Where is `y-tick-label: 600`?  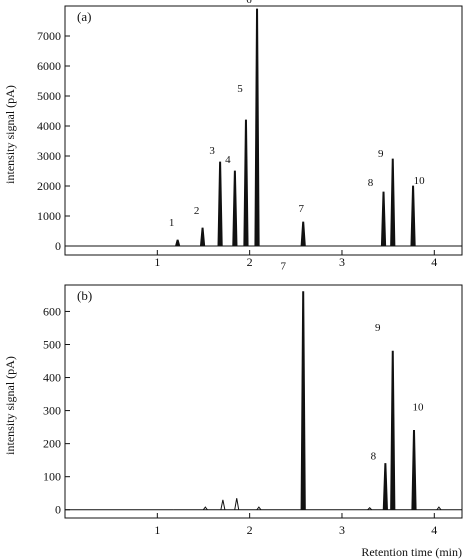
y-tick-label: 600 is located at coordinates (52, 311).